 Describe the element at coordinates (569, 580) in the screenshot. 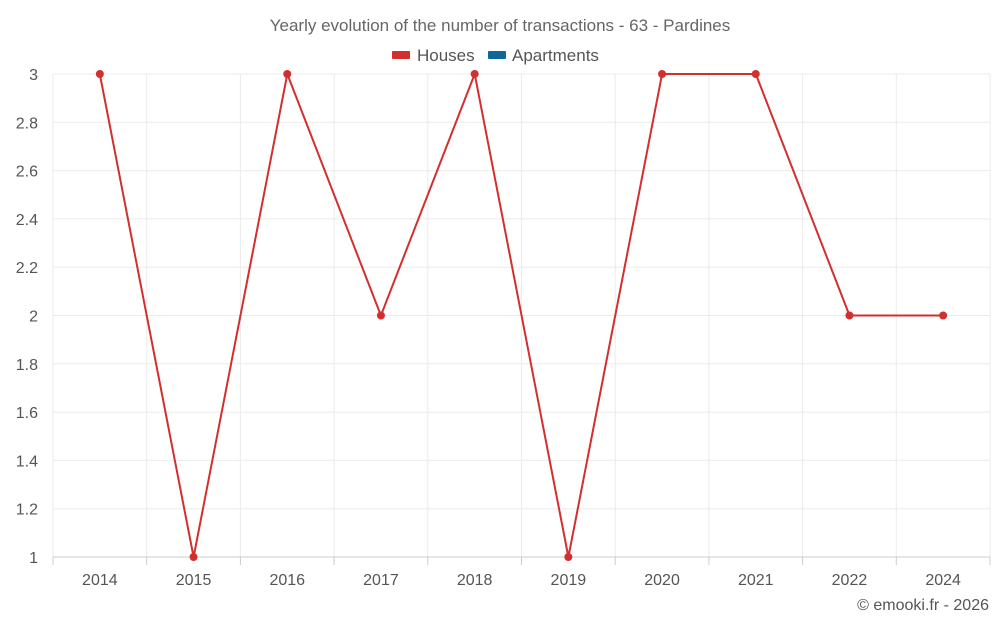

I see `x-tick-label: 2019` at that location.